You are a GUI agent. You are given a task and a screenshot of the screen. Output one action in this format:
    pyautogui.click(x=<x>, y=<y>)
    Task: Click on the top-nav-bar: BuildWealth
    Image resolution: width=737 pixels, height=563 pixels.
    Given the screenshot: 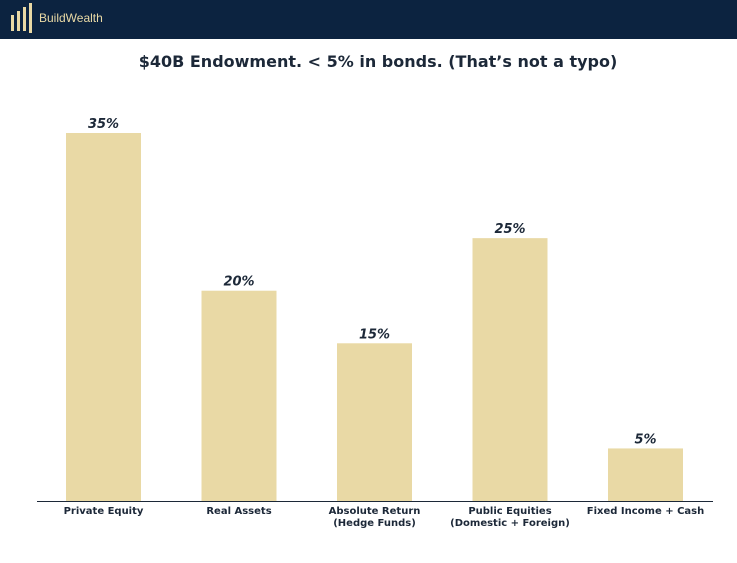 What is the action you would take?
    pyautogui.click(x=368, y=19)
    